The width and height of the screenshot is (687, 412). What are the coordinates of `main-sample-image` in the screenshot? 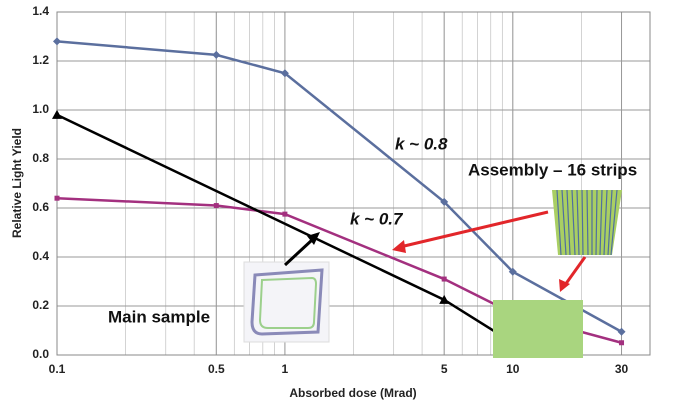 It's located at (286, 302).